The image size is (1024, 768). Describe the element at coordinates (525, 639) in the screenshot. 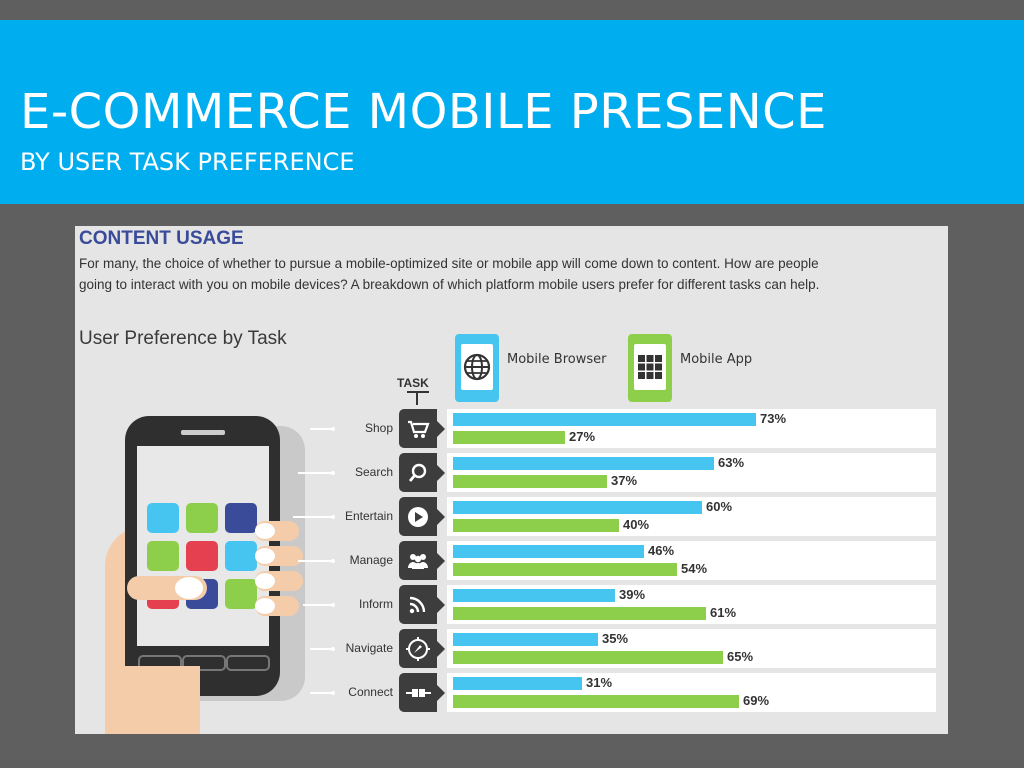

I see `browser-bar-navigate` at that location.